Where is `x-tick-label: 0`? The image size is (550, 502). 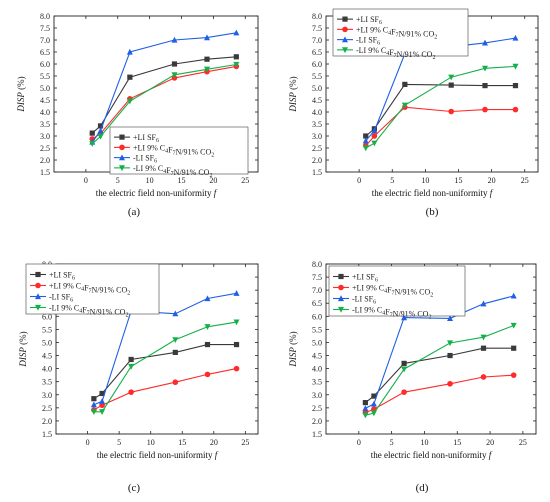 x-tick-label: 0 is located at coordinates (359, 442).